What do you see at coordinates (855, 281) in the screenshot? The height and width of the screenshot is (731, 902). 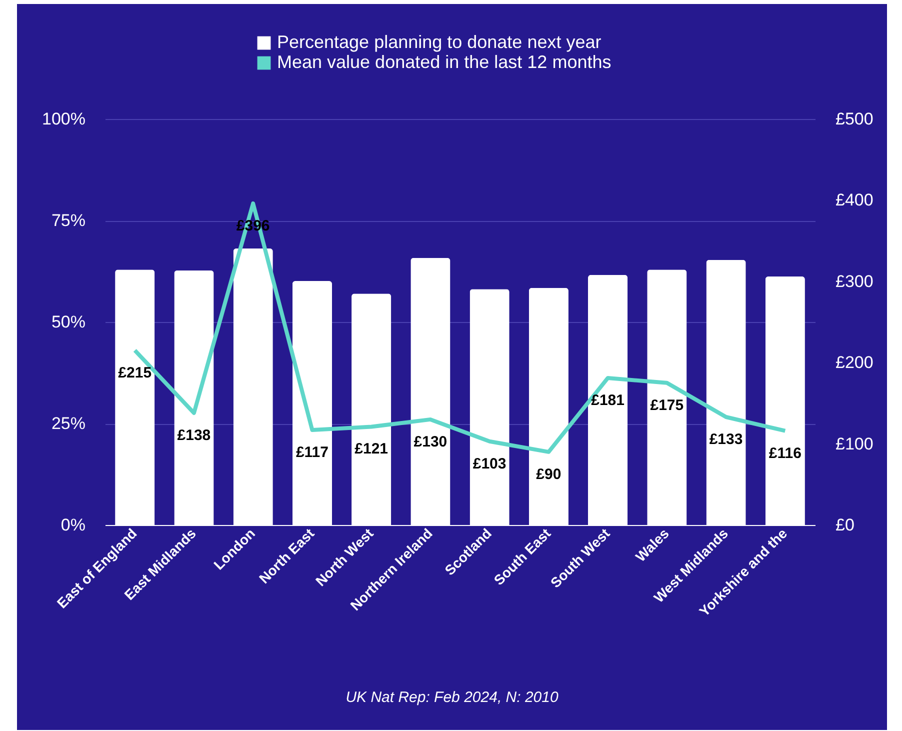 I see `y2-tick-label: £300` at bounding box center [855, 281].